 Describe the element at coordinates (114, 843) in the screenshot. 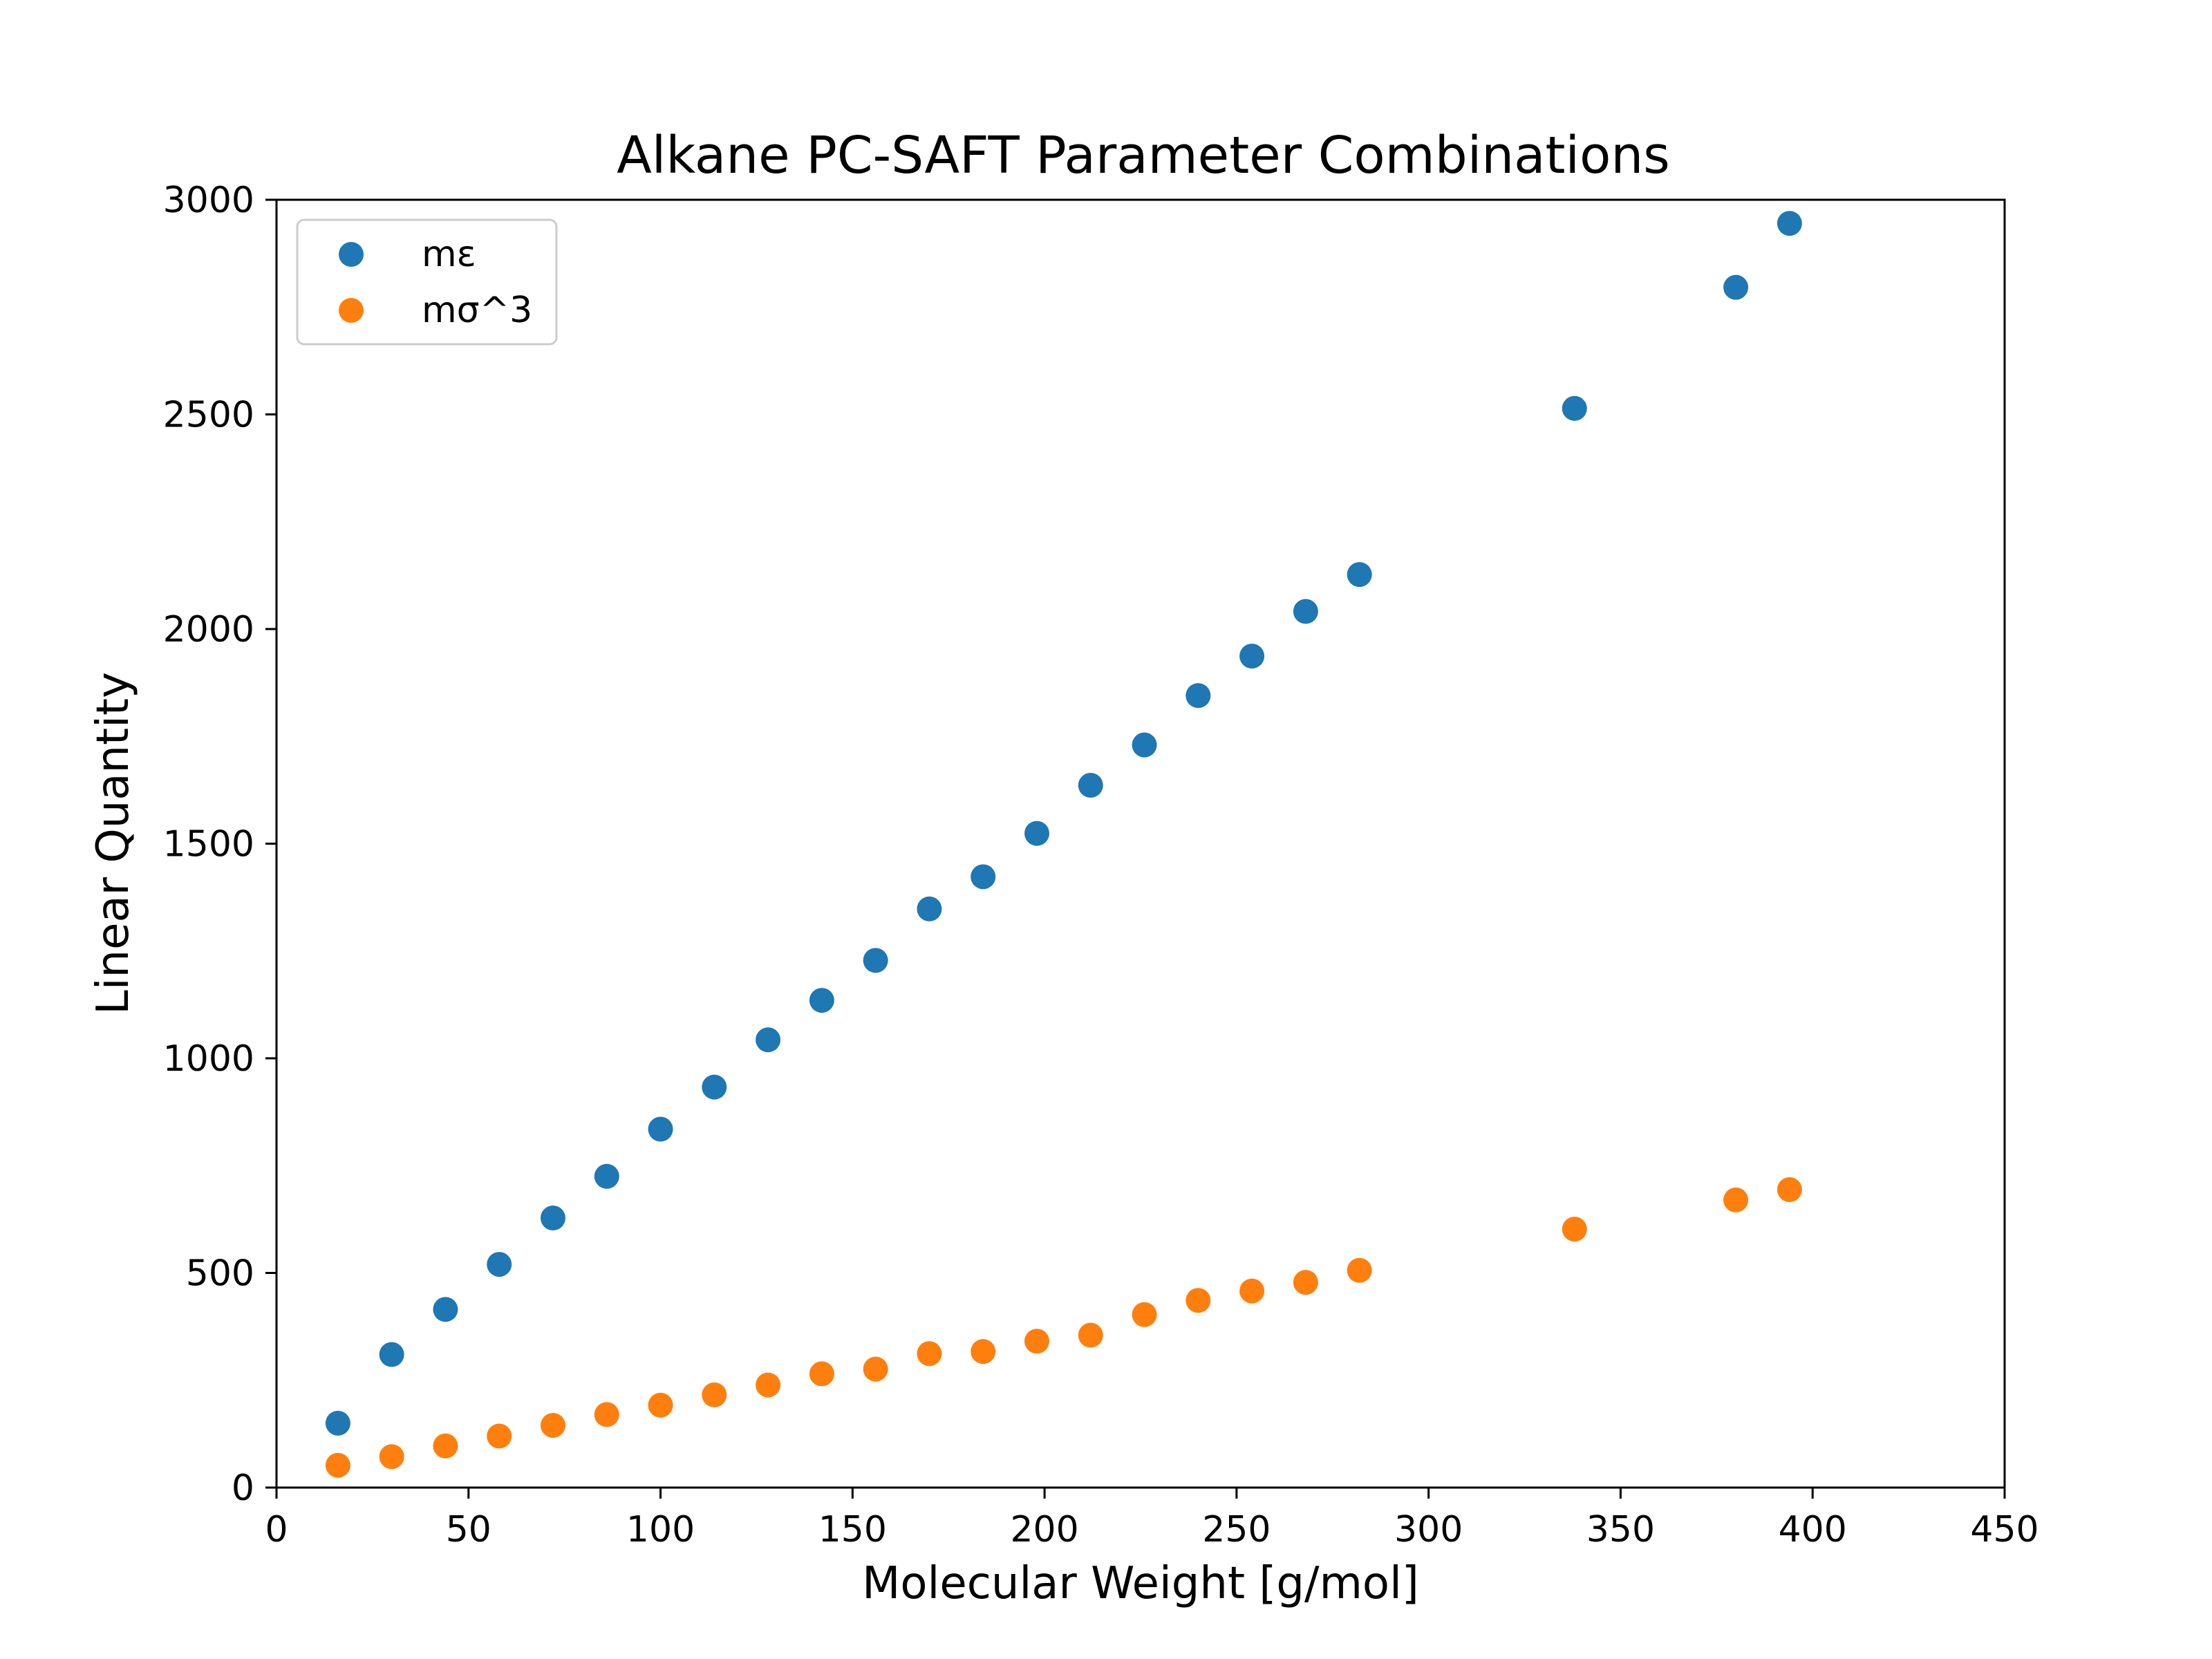

I see `y-axis-label: Linear Quantity` at that location.